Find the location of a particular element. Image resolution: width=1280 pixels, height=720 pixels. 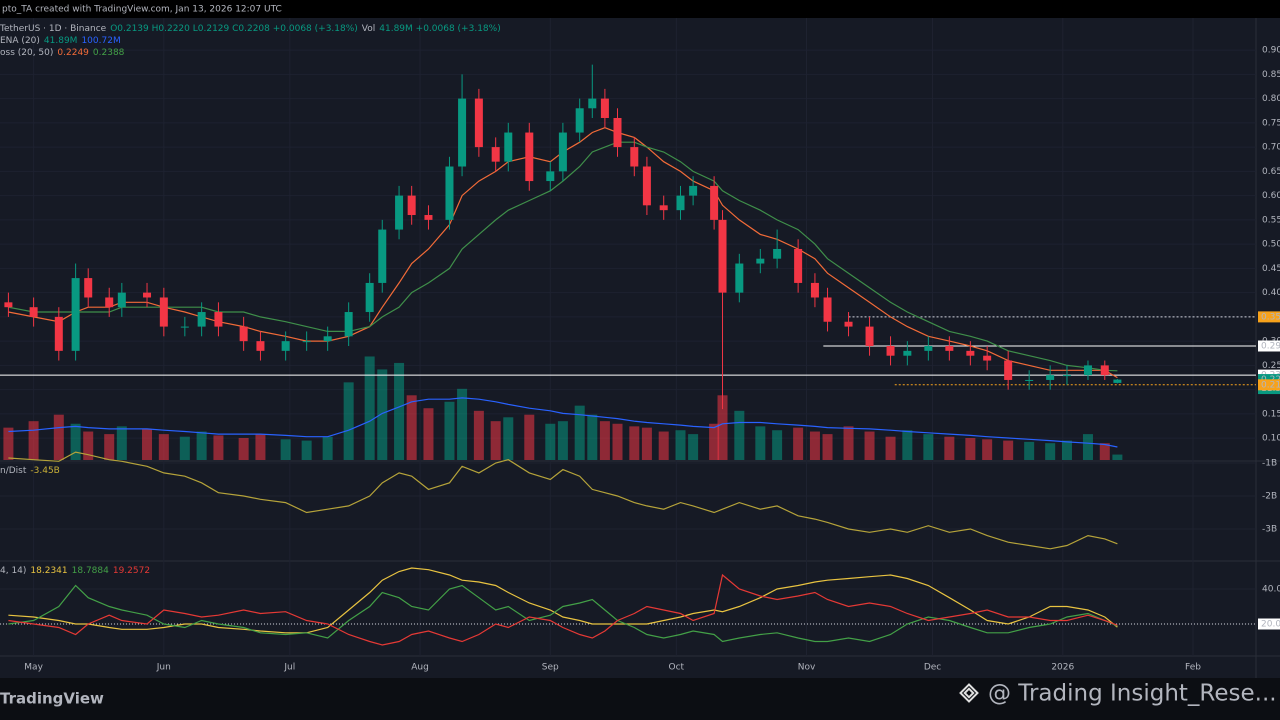

volume-ma is located at coordinates (563, 422).